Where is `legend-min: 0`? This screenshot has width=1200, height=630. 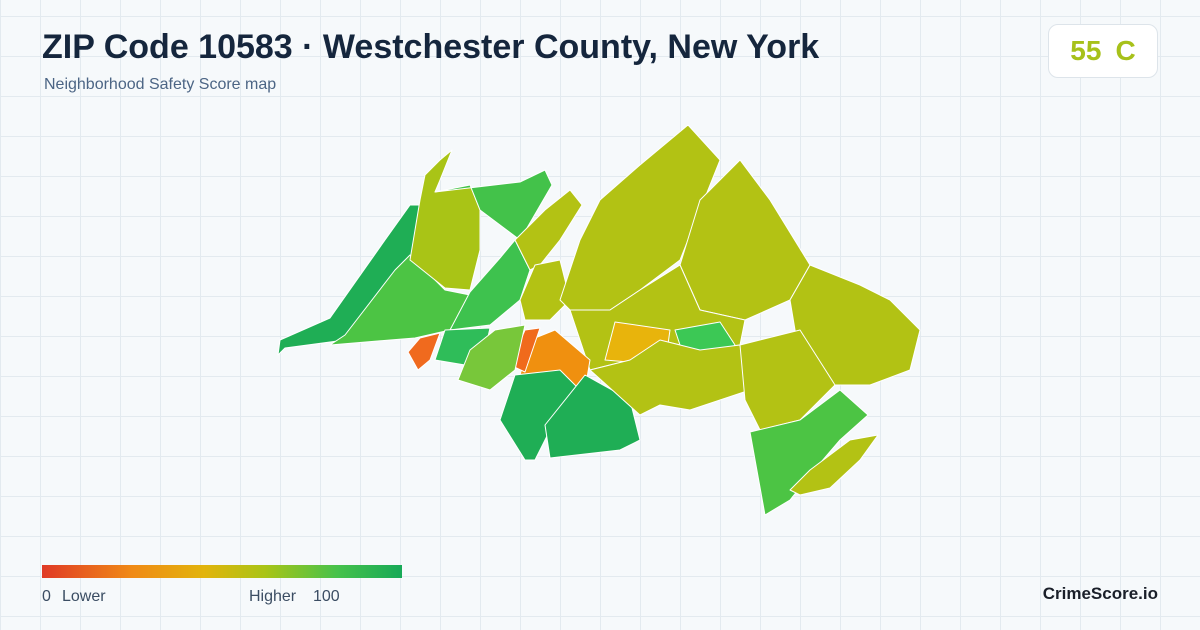 legend-min: 0 is located at coordinates (46, 596).